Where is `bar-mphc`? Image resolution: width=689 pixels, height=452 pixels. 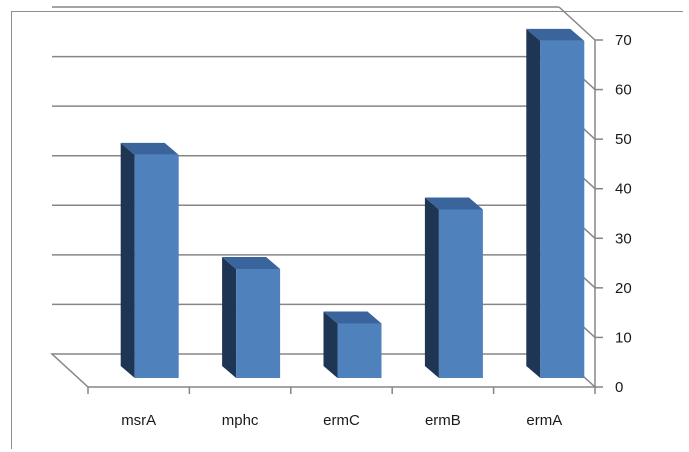 bar-mphc is located at coordinates (251, 317).